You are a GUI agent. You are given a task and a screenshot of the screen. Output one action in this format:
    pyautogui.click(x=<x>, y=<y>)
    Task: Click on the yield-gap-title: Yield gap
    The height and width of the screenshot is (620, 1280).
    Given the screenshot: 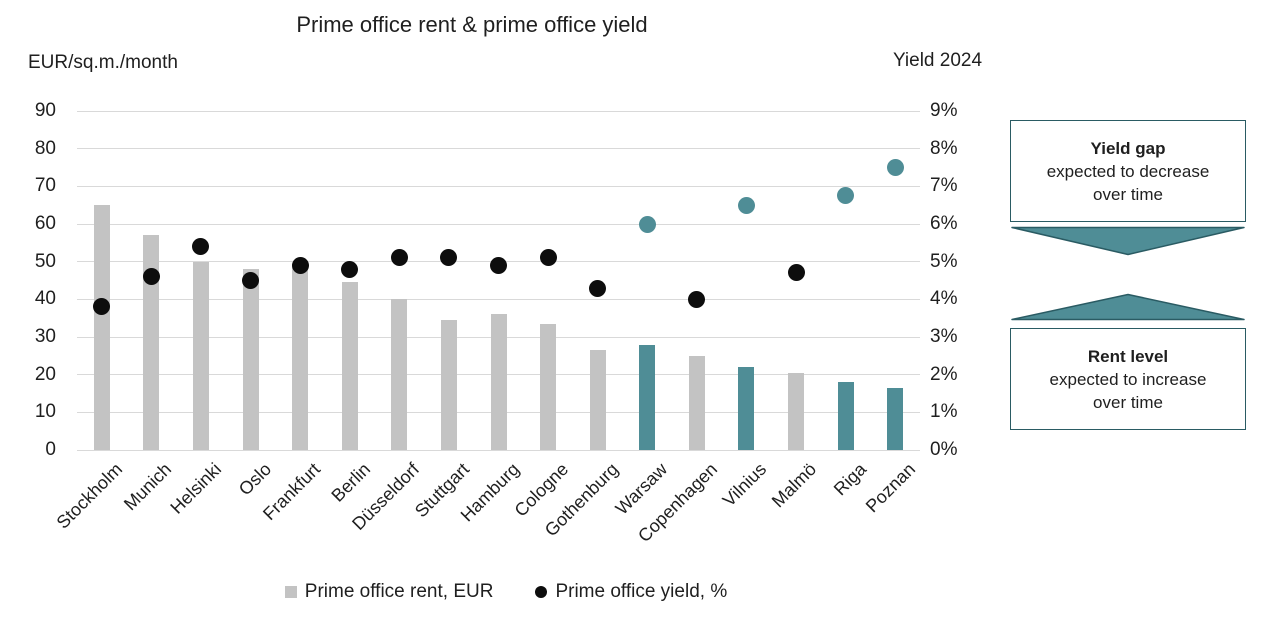 What is the action you would take?
    pyautogui.click(x=1128, y=148)
    